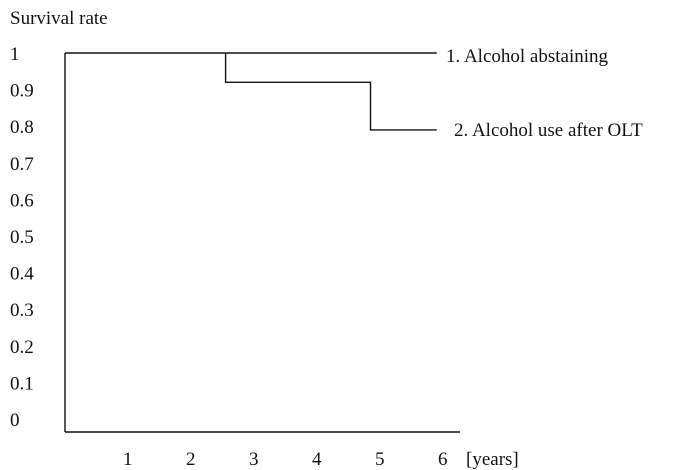 This screenshot has height=470, width=682. Describe the element at coordinates (191, 459) in the screenshot. I see `x-tick-label: 2` at that location.